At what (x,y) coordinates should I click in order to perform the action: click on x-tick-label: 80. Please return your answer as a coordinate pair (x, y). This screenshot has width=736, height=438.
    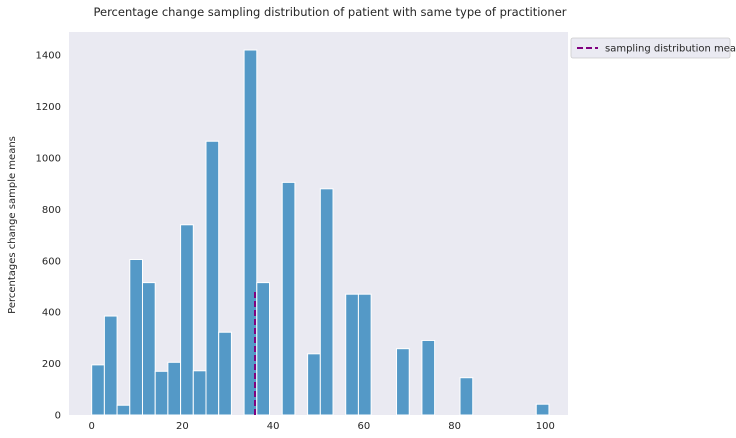
    Looking at the image, I should click on (454, 426).